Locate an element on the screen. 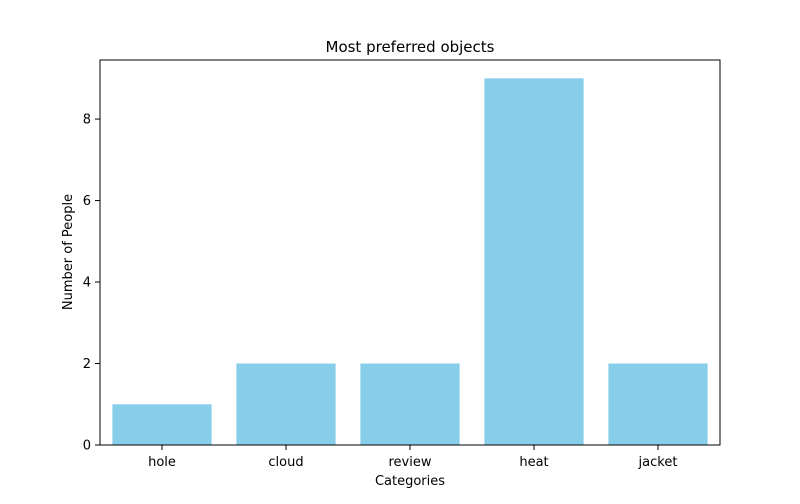 This screenshot has height=504, width=800. x-tick-label: review is located at coordinates (410, 462).